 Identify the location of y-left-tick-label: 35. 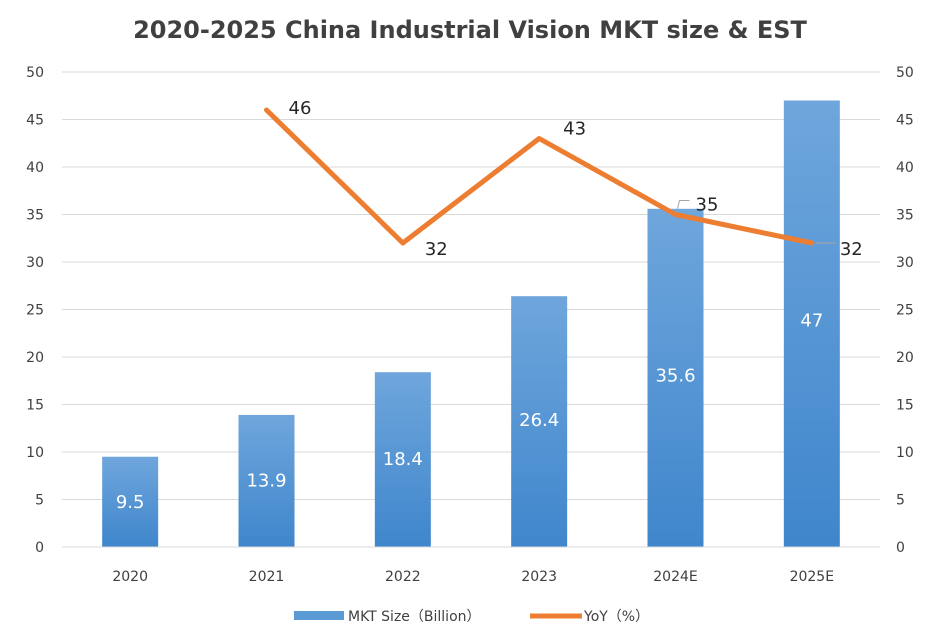
(35, 216).